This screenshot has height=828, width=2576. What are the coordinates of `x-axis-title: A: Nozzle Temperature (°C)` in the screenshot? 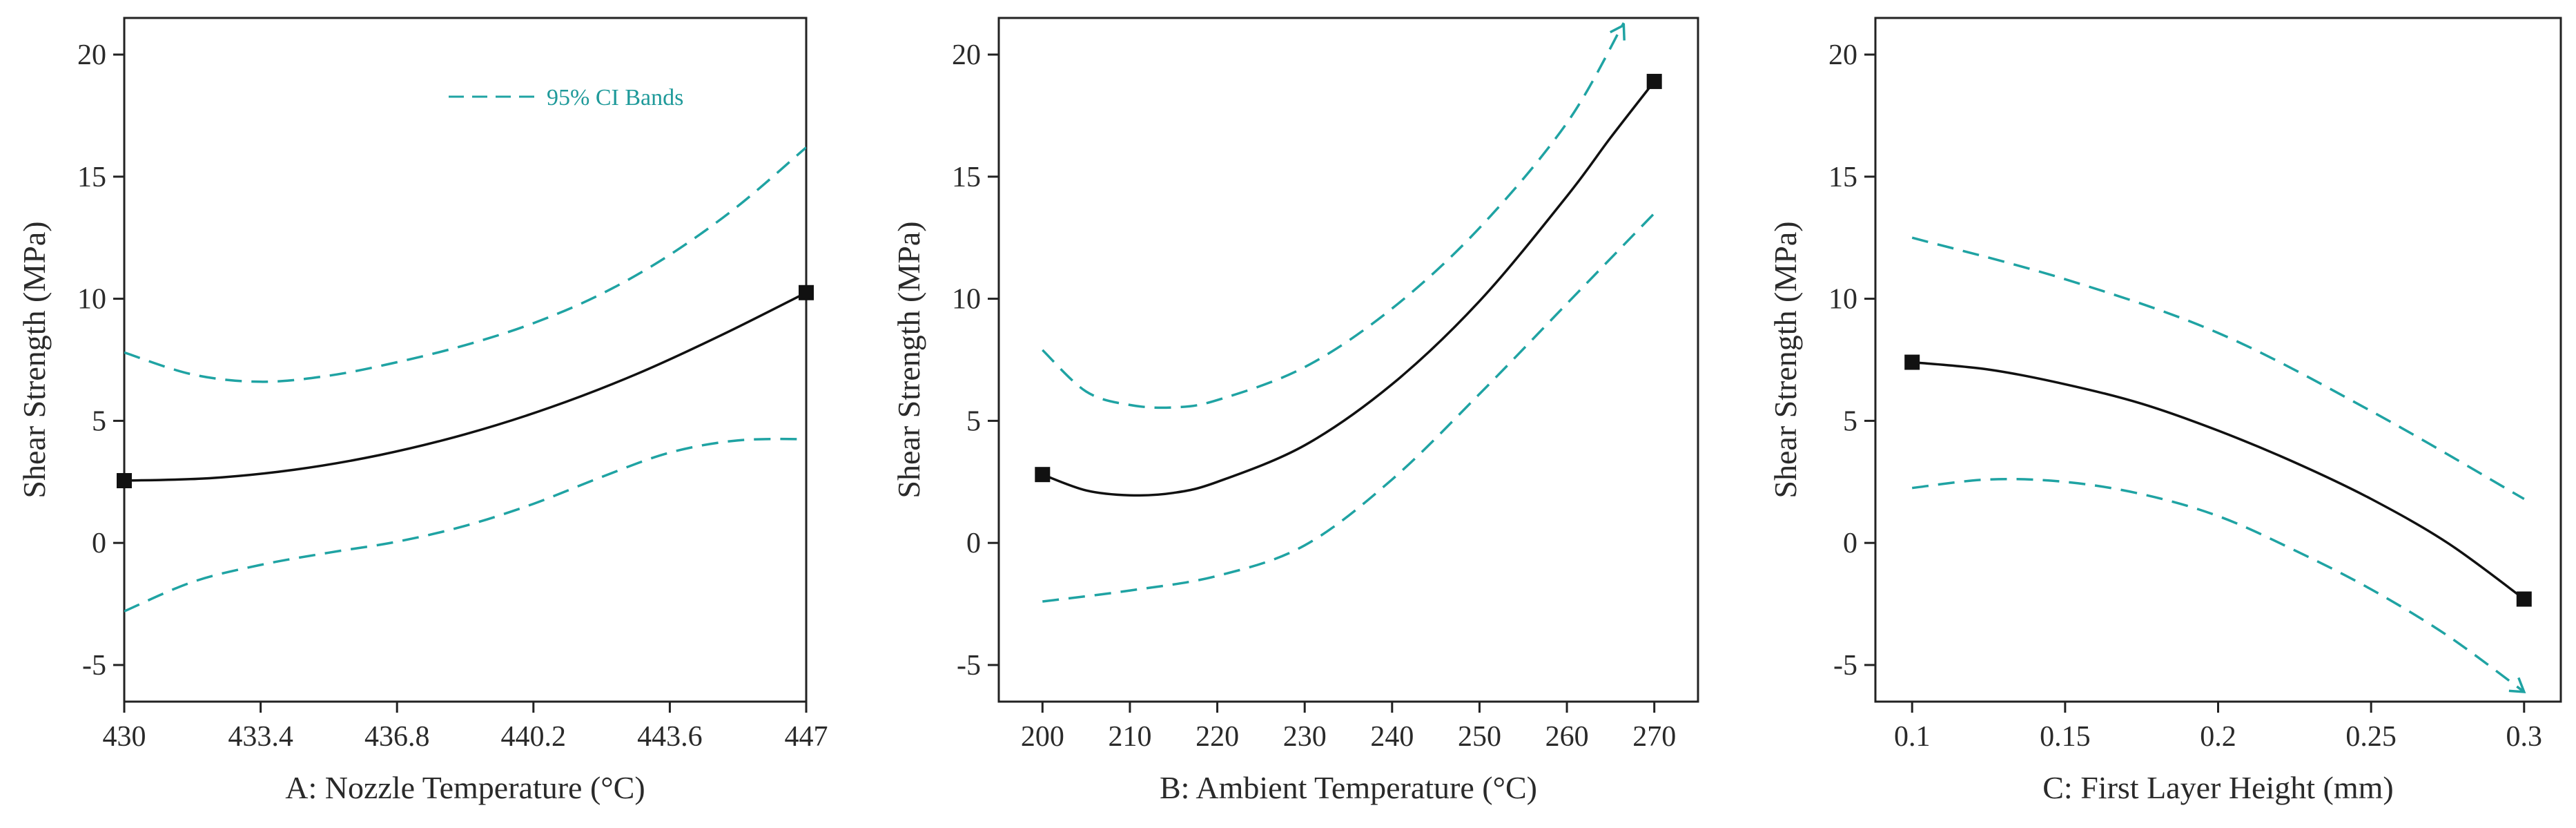 It's located at (465, 787).